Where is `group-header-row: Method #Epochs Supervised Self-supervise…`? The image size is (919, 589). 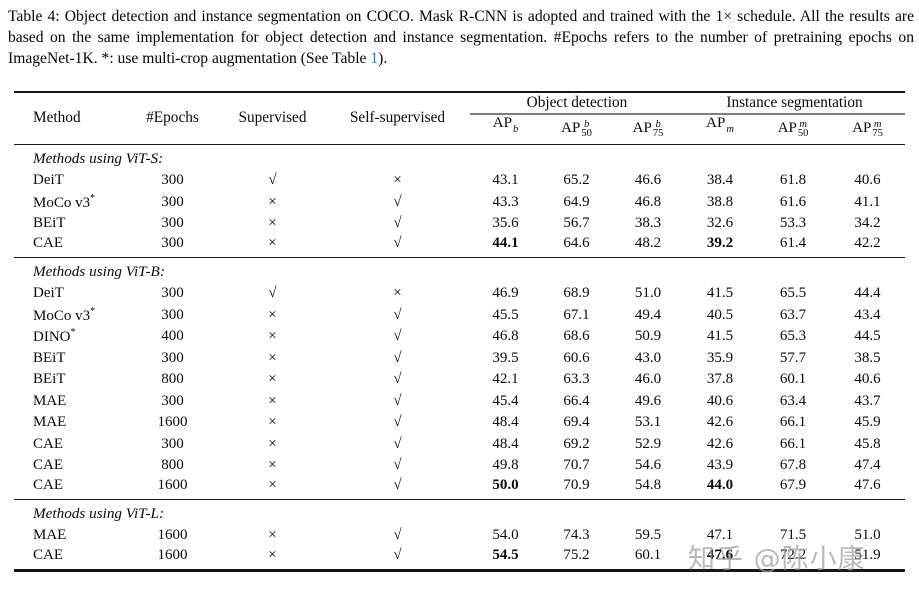 group-header-row: Method #Epochs Supervised Self-supervise… is located at coordinates (460, 109).